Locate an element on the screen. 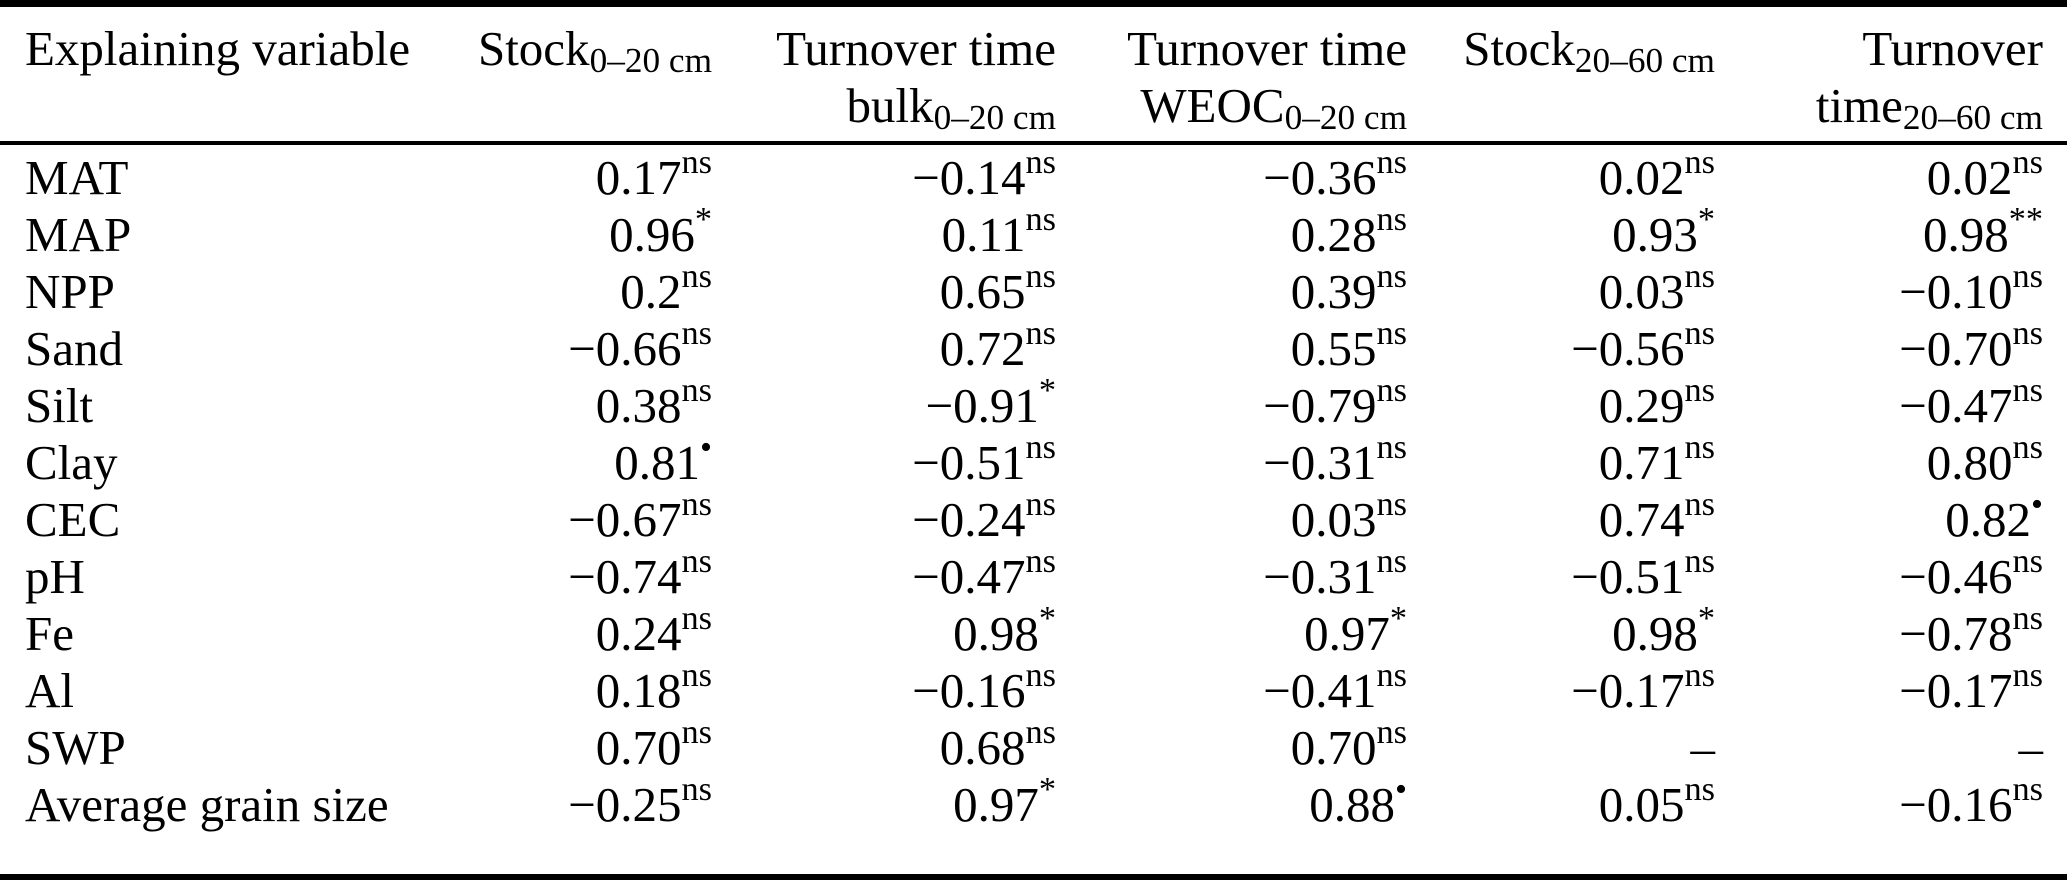  correlation-value: −0.10 is located at coordinates (1956, 291).